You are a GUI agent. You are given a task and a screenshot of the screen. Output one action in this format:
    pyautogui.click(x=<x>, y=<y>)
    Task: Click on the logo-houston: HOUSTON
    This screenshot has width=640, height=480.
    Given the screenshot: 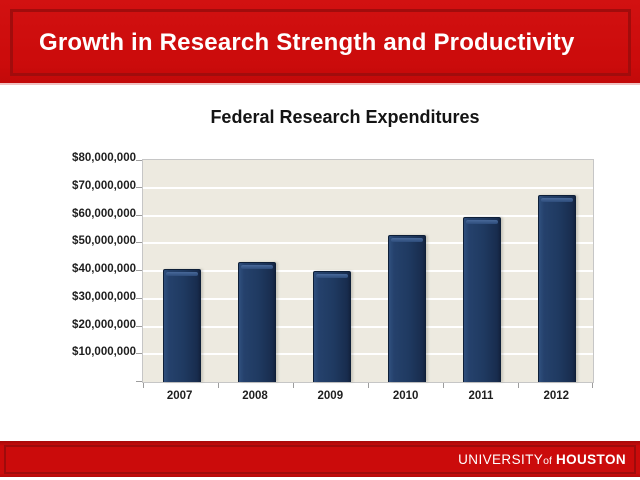 What is the action you would take?
    pyautogui.click(x=590, y=459)
    